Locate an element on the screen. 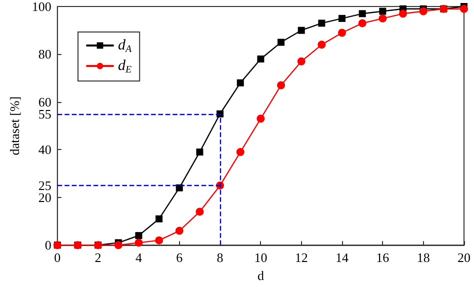 This screenshot has height=287, width=474. y-tick-label: 100 is located at coordinates (42, 7).